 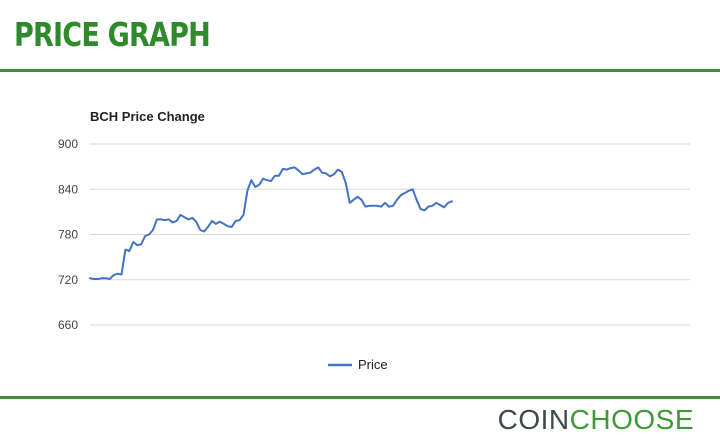 I want to click on y-tick-label-900: 900, so click(x=68, y=144).